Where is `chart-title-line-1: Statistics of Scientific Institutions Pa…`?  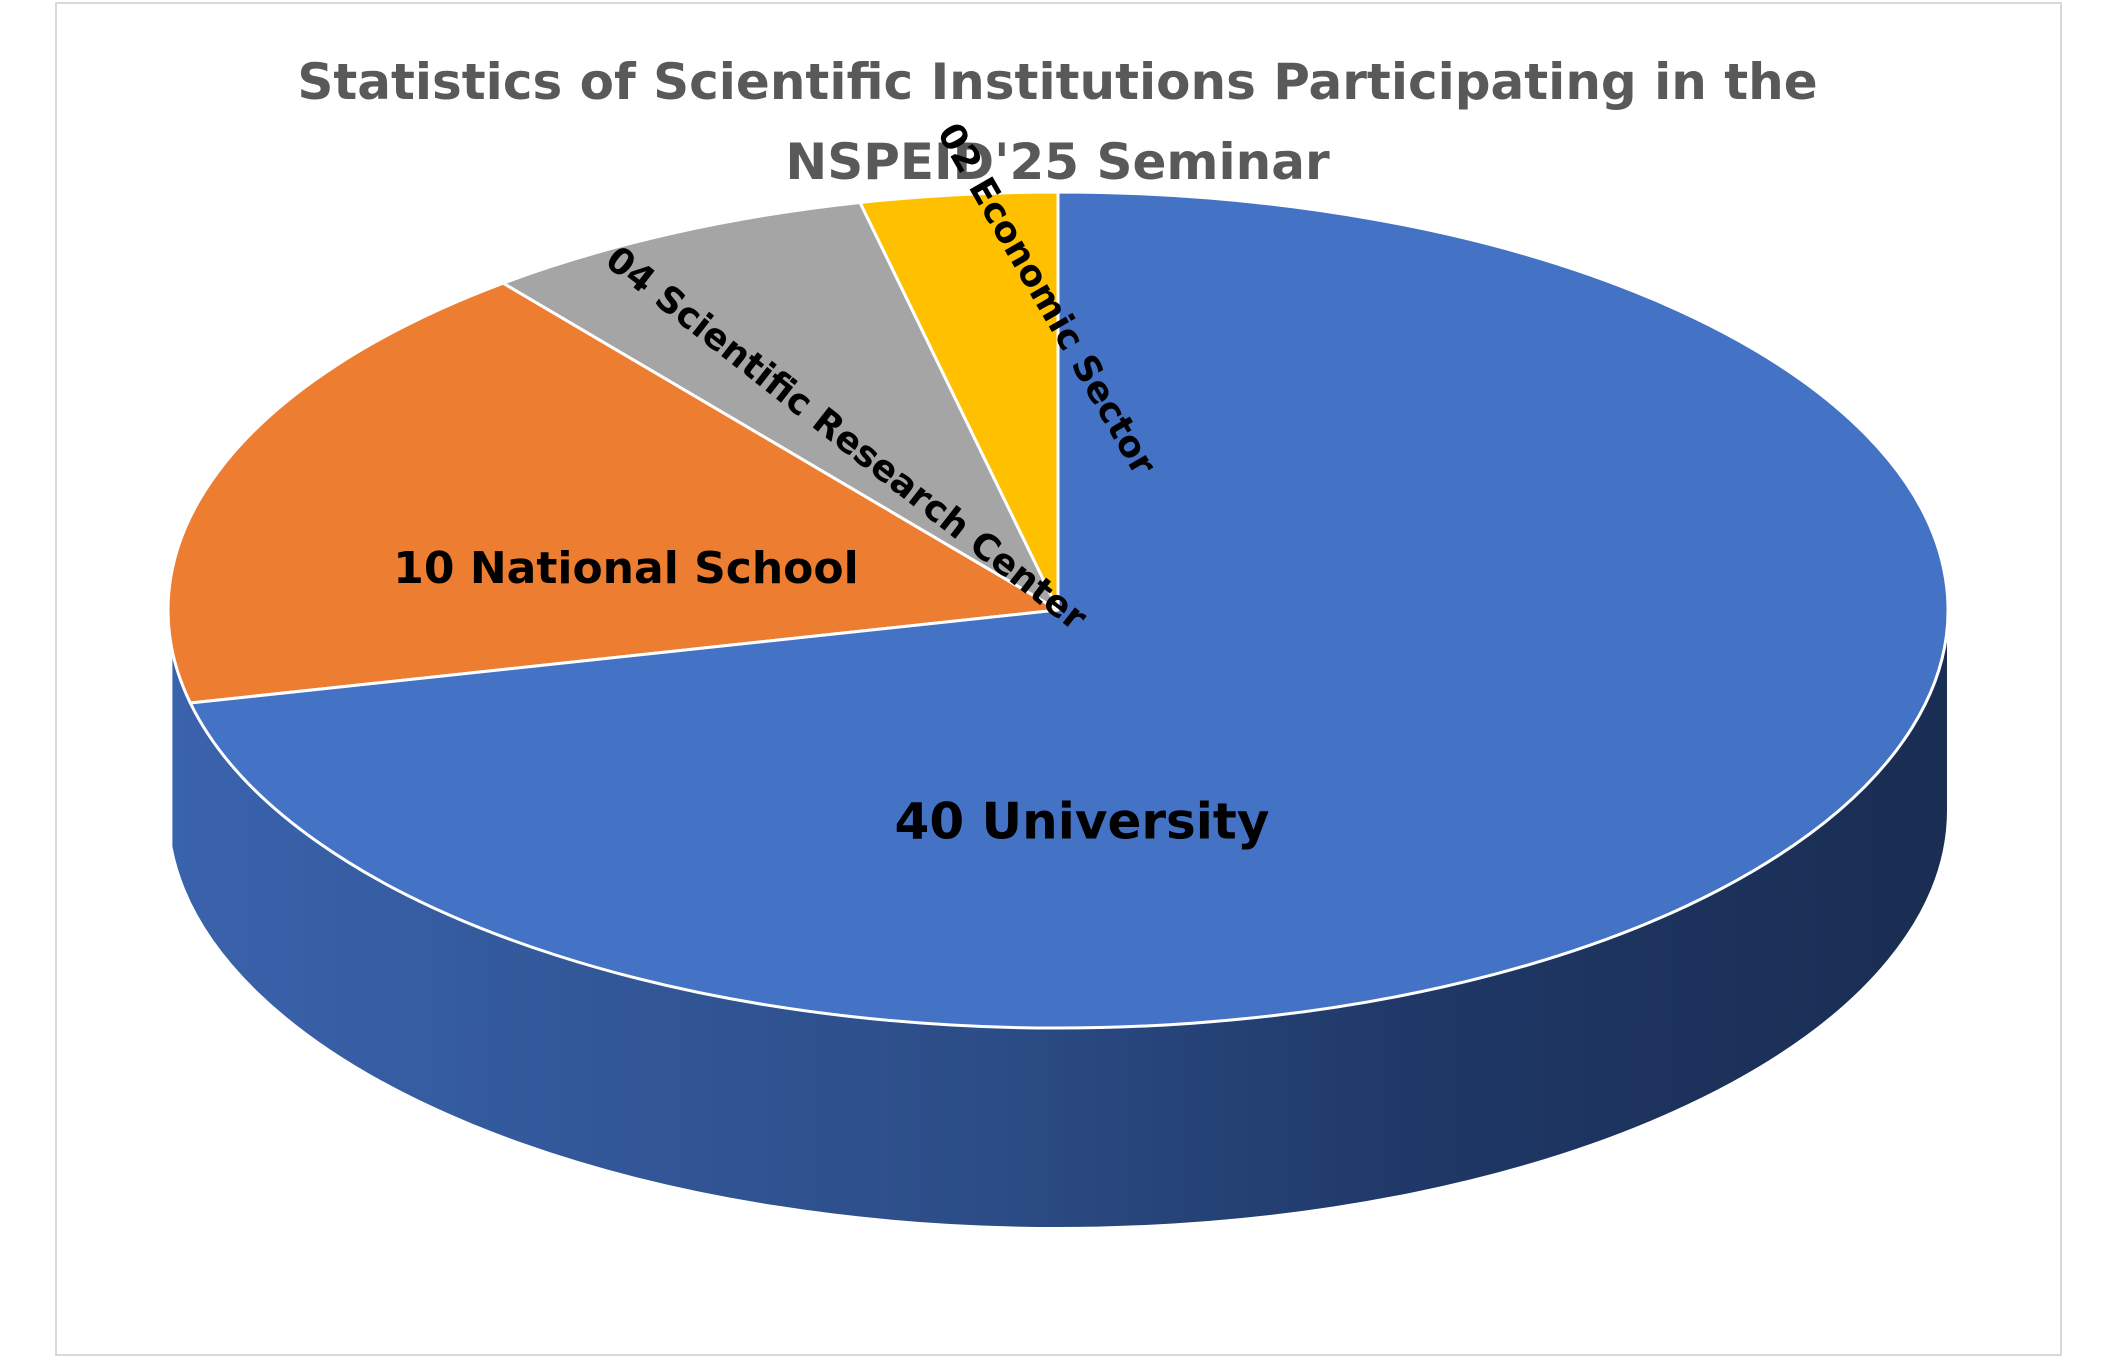
chart-title-line-1: Statistics of Scientific Institutions Pa… is located at coordinates (1057, 82).